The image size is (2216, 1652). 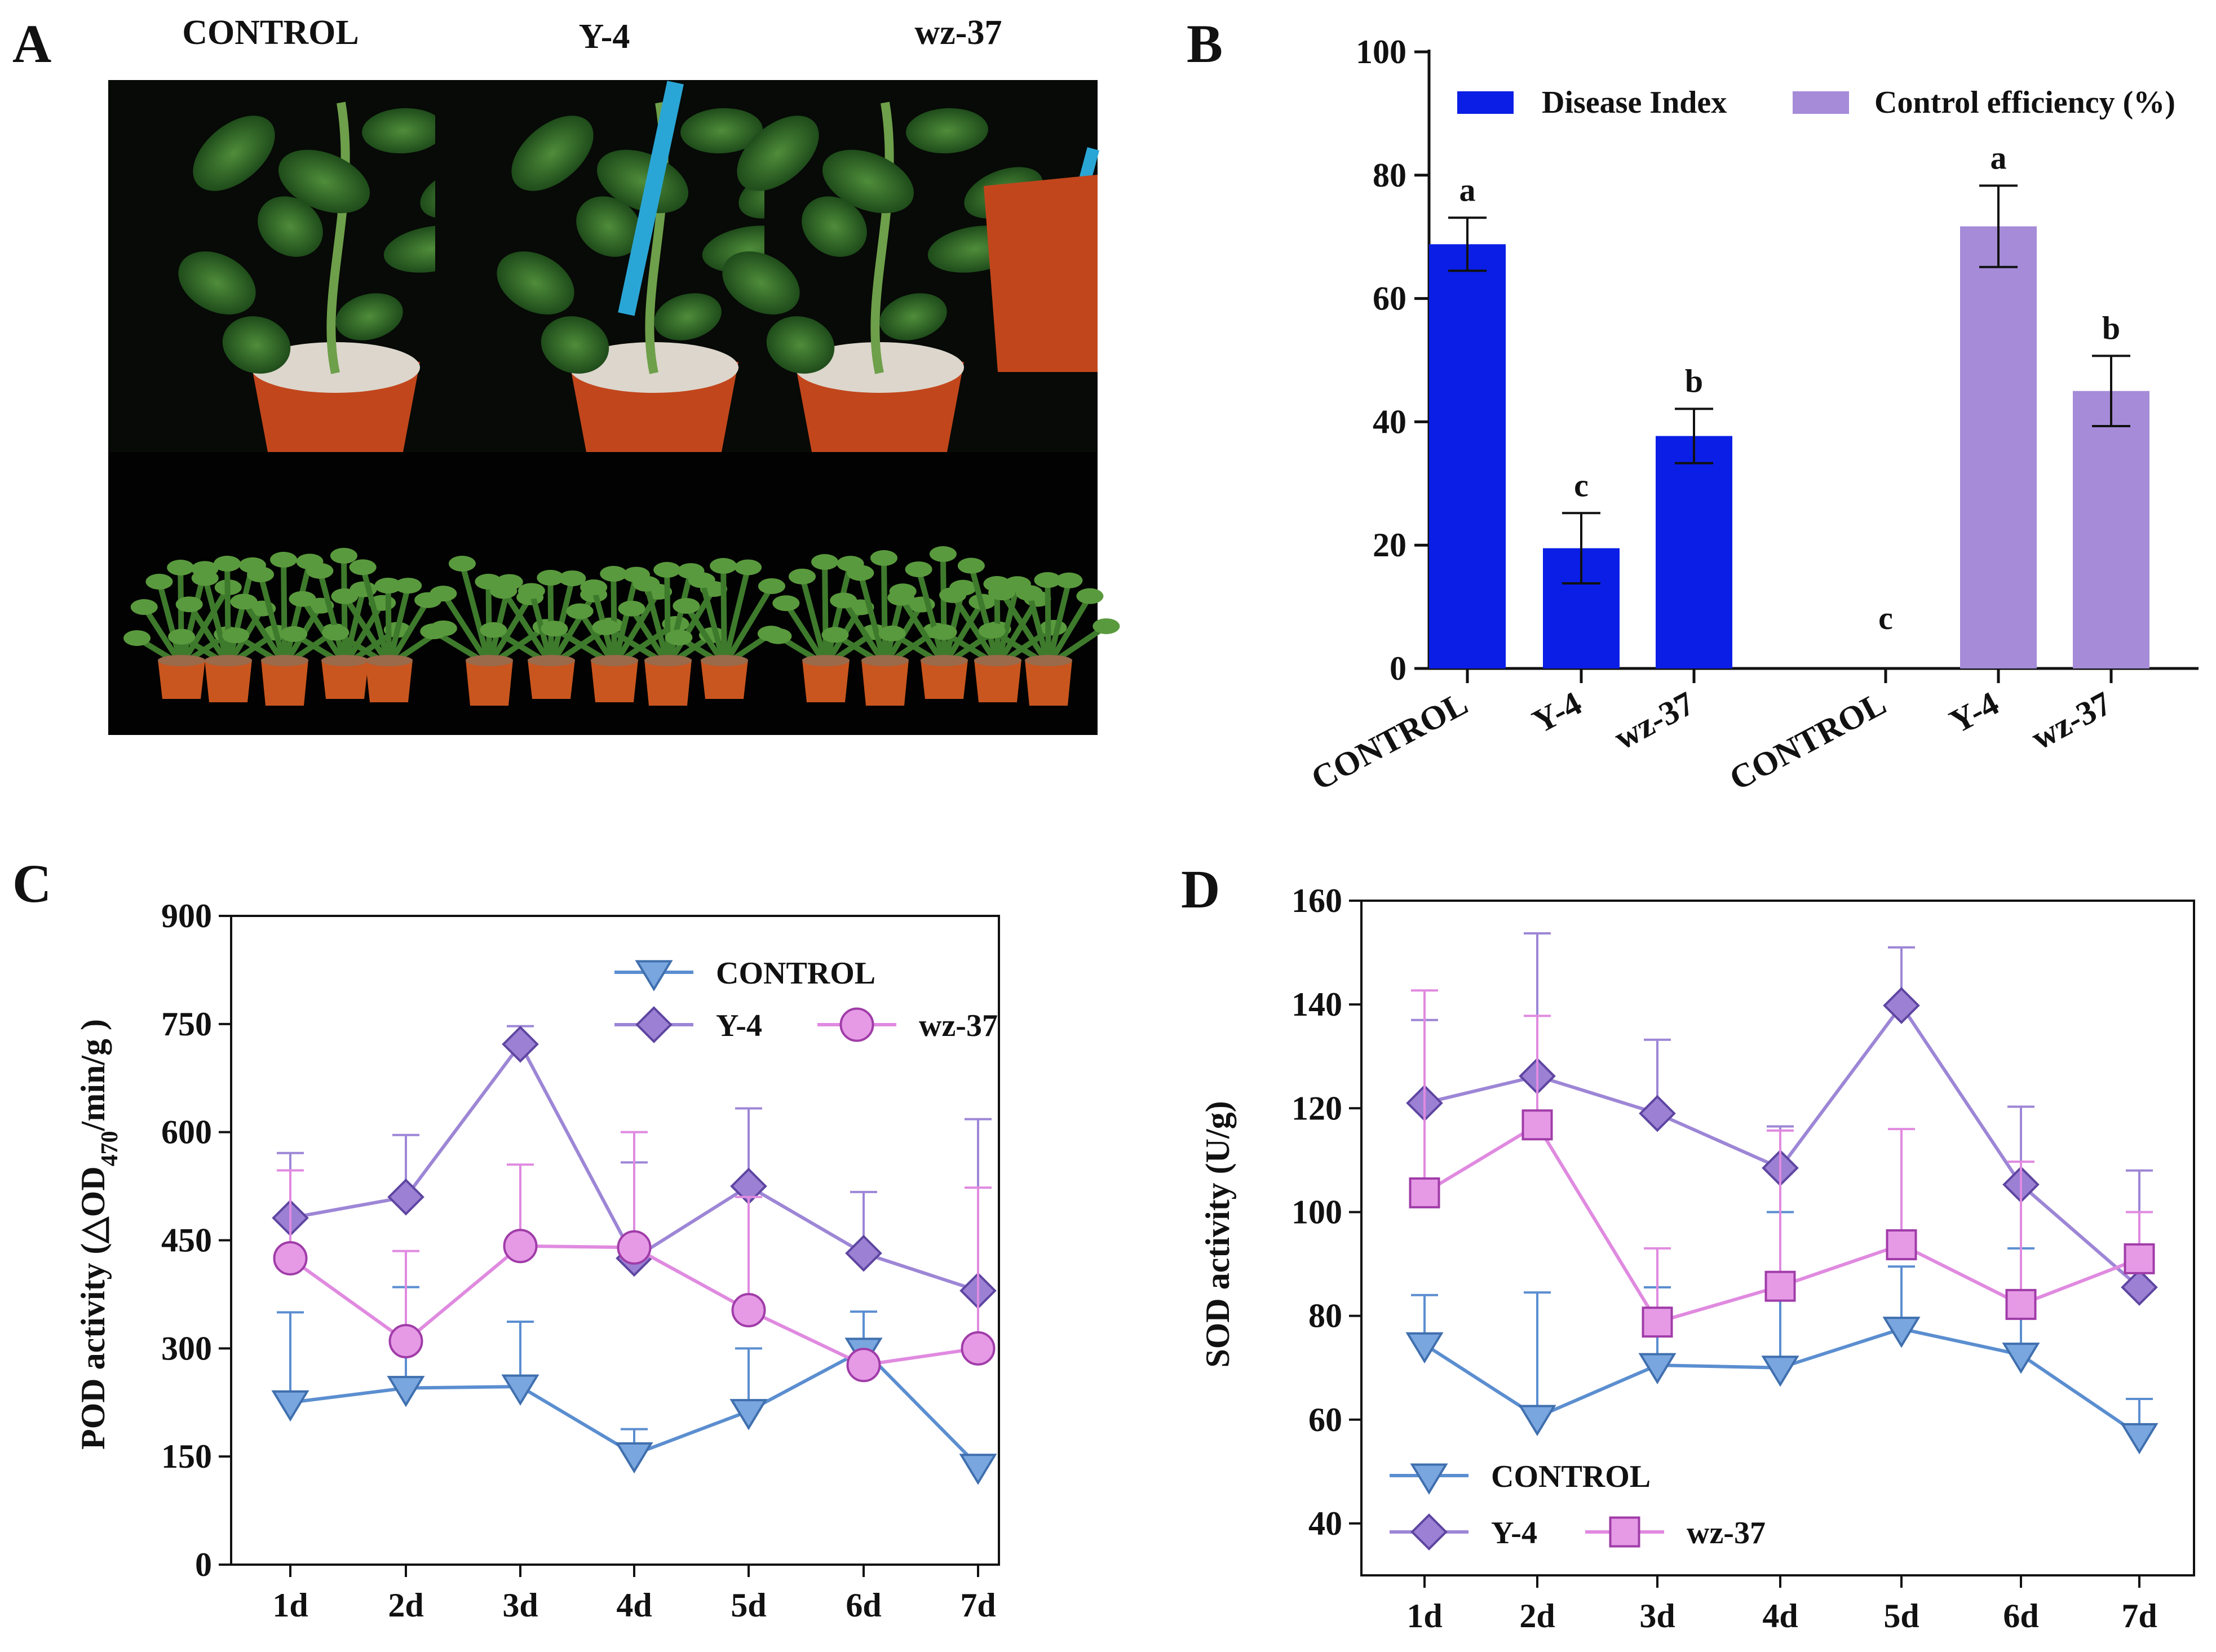 I want to click on x-tick-label: 7d, so click(x=978, y=1605).